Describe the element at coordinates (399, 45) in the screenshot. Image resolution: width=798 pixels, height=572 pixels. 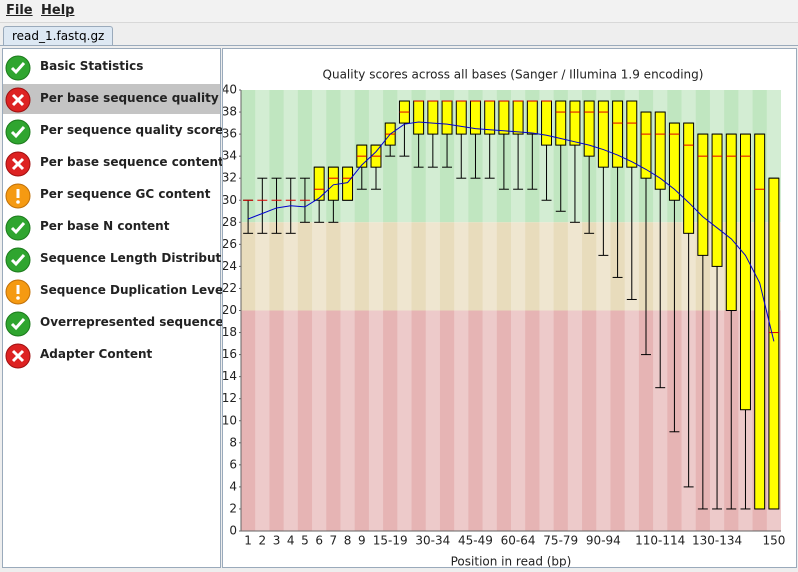
I see `tab-line` at that location.